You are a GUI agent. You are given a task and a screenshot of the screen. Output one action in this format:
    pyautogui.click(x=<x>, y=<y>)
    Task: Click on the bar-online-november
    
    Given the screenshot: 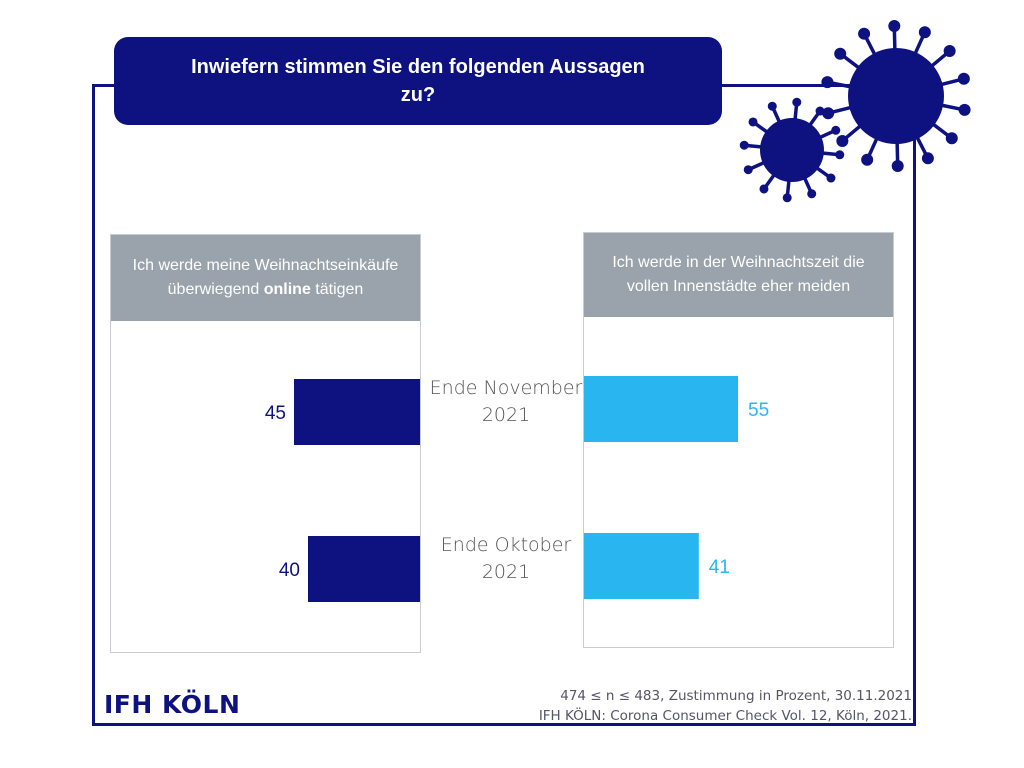 What is the action you would take?
    pyautogui.click(x=357, y=412)
    